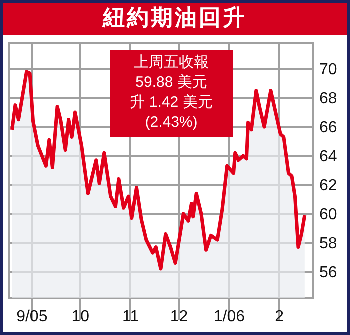 The width and height of the screenshot is (350, 335). Describe the element at coordinates (230, 317) in the screenshot. I see `x-tick-label: 1/06` at that location.